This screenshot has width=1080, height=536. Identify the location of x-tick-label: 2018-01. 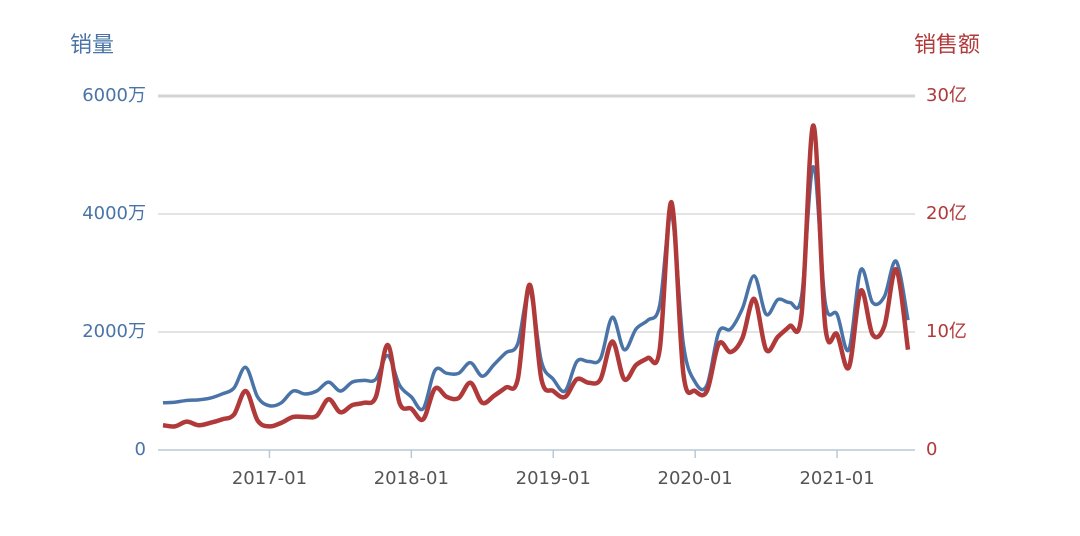
(411, 478).